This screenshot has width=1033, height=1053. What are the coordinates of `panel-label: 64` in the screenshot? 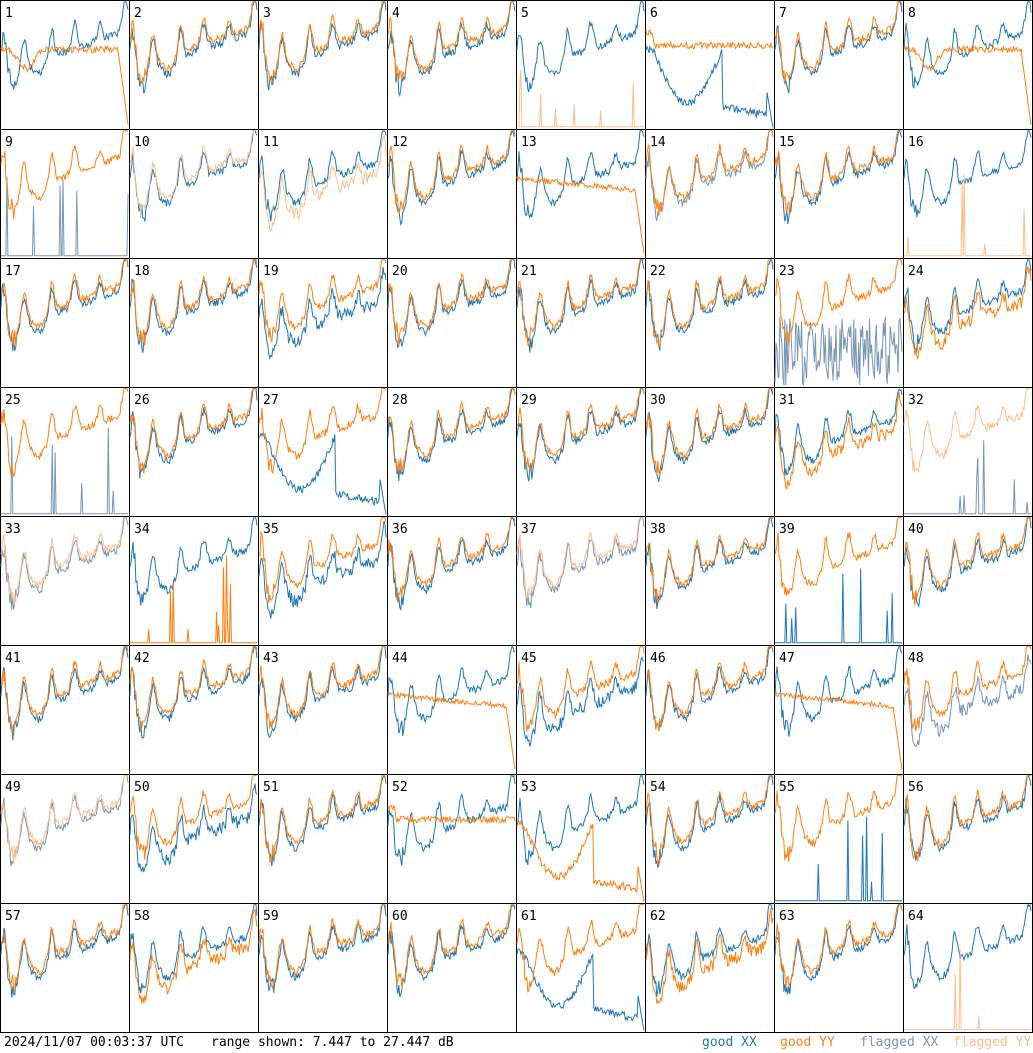 It's located at (916, 916).